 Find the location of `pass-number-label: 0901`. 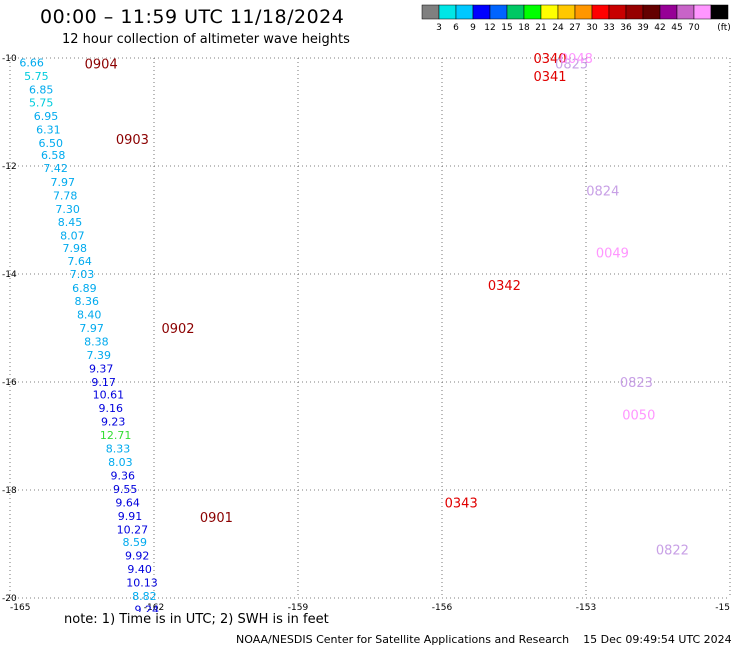

pass-number-label: 0901 is located at coordinates (216, 518).